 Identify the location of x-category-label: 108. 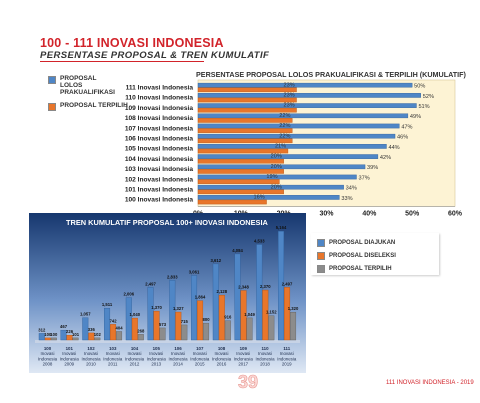
(222, 348).